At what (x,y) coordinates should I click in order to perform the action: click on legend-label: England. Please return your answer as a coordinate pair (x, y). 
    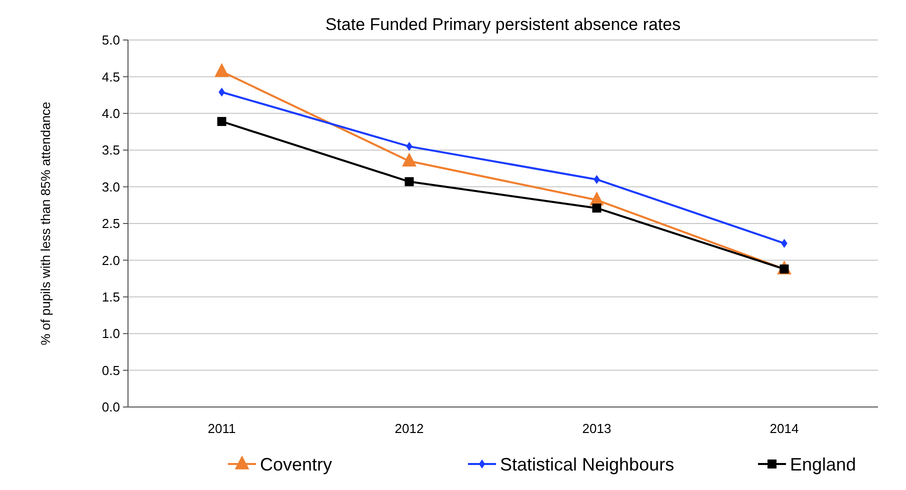
    Looking at the image, I should click on (823, 464).